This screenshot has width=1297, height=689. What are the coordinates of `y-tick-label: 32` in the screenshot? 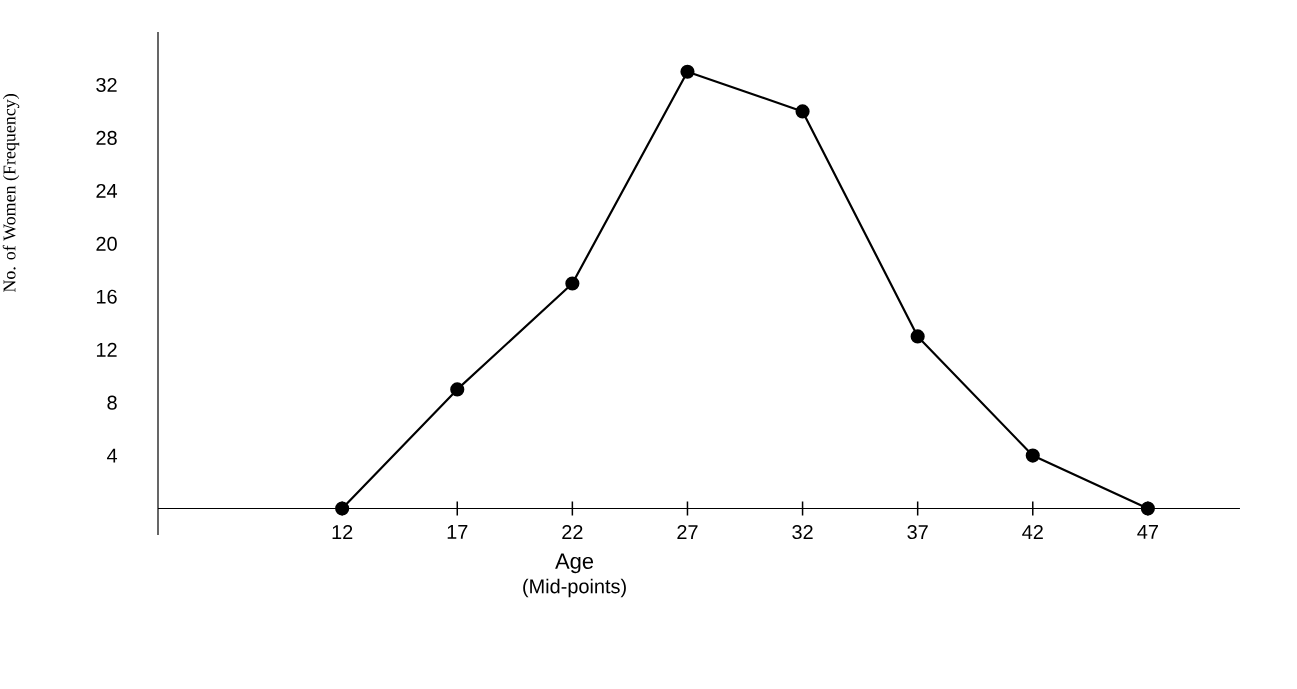 It's located at (106, 84).